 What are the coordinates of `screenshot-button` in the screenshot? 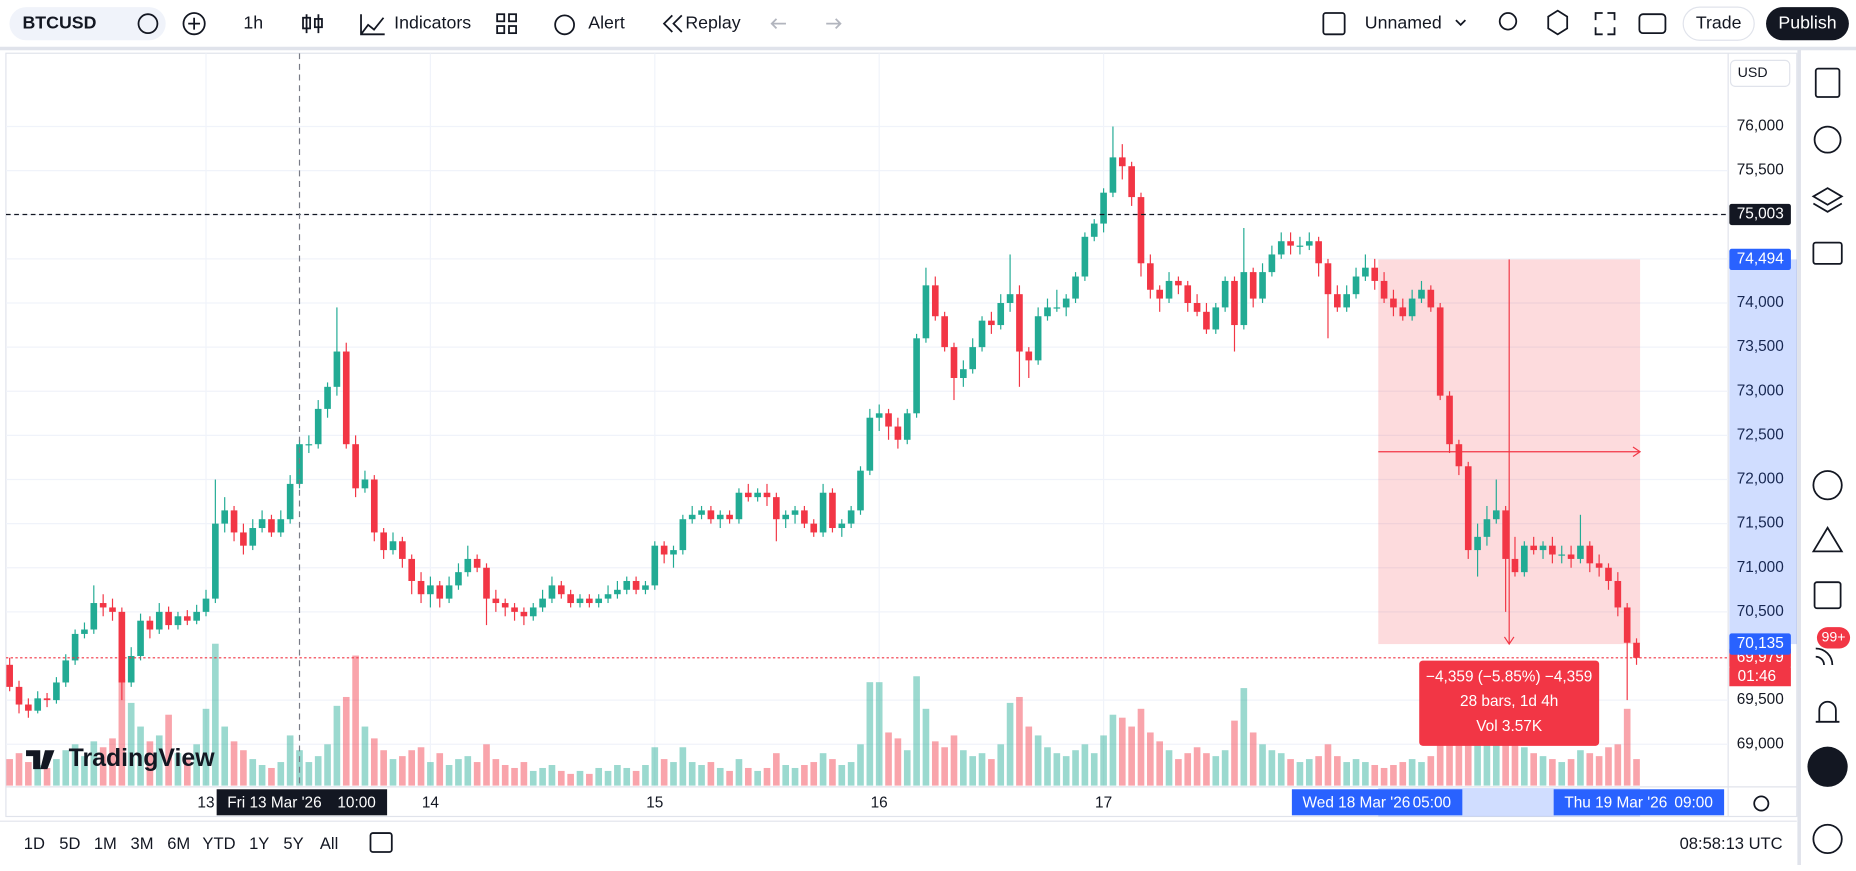 It's located at (1652, 24).